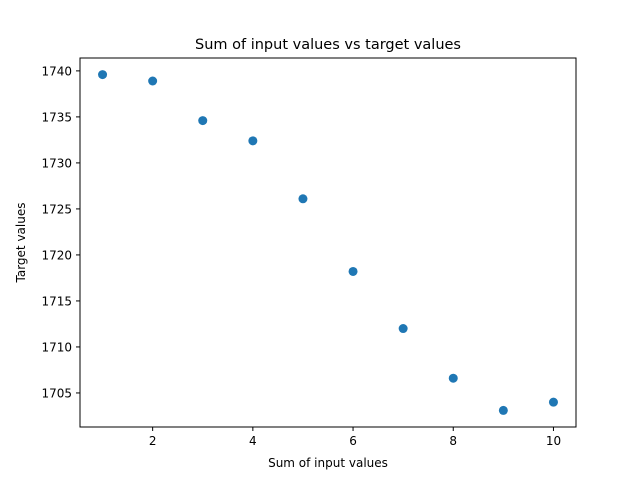 The height and width of the screenshot is (480, 640). What do you see at coordinates (56, 393) in the screenshot?
I see `y-tick-label: 1705` at bounding box center [56, 393].